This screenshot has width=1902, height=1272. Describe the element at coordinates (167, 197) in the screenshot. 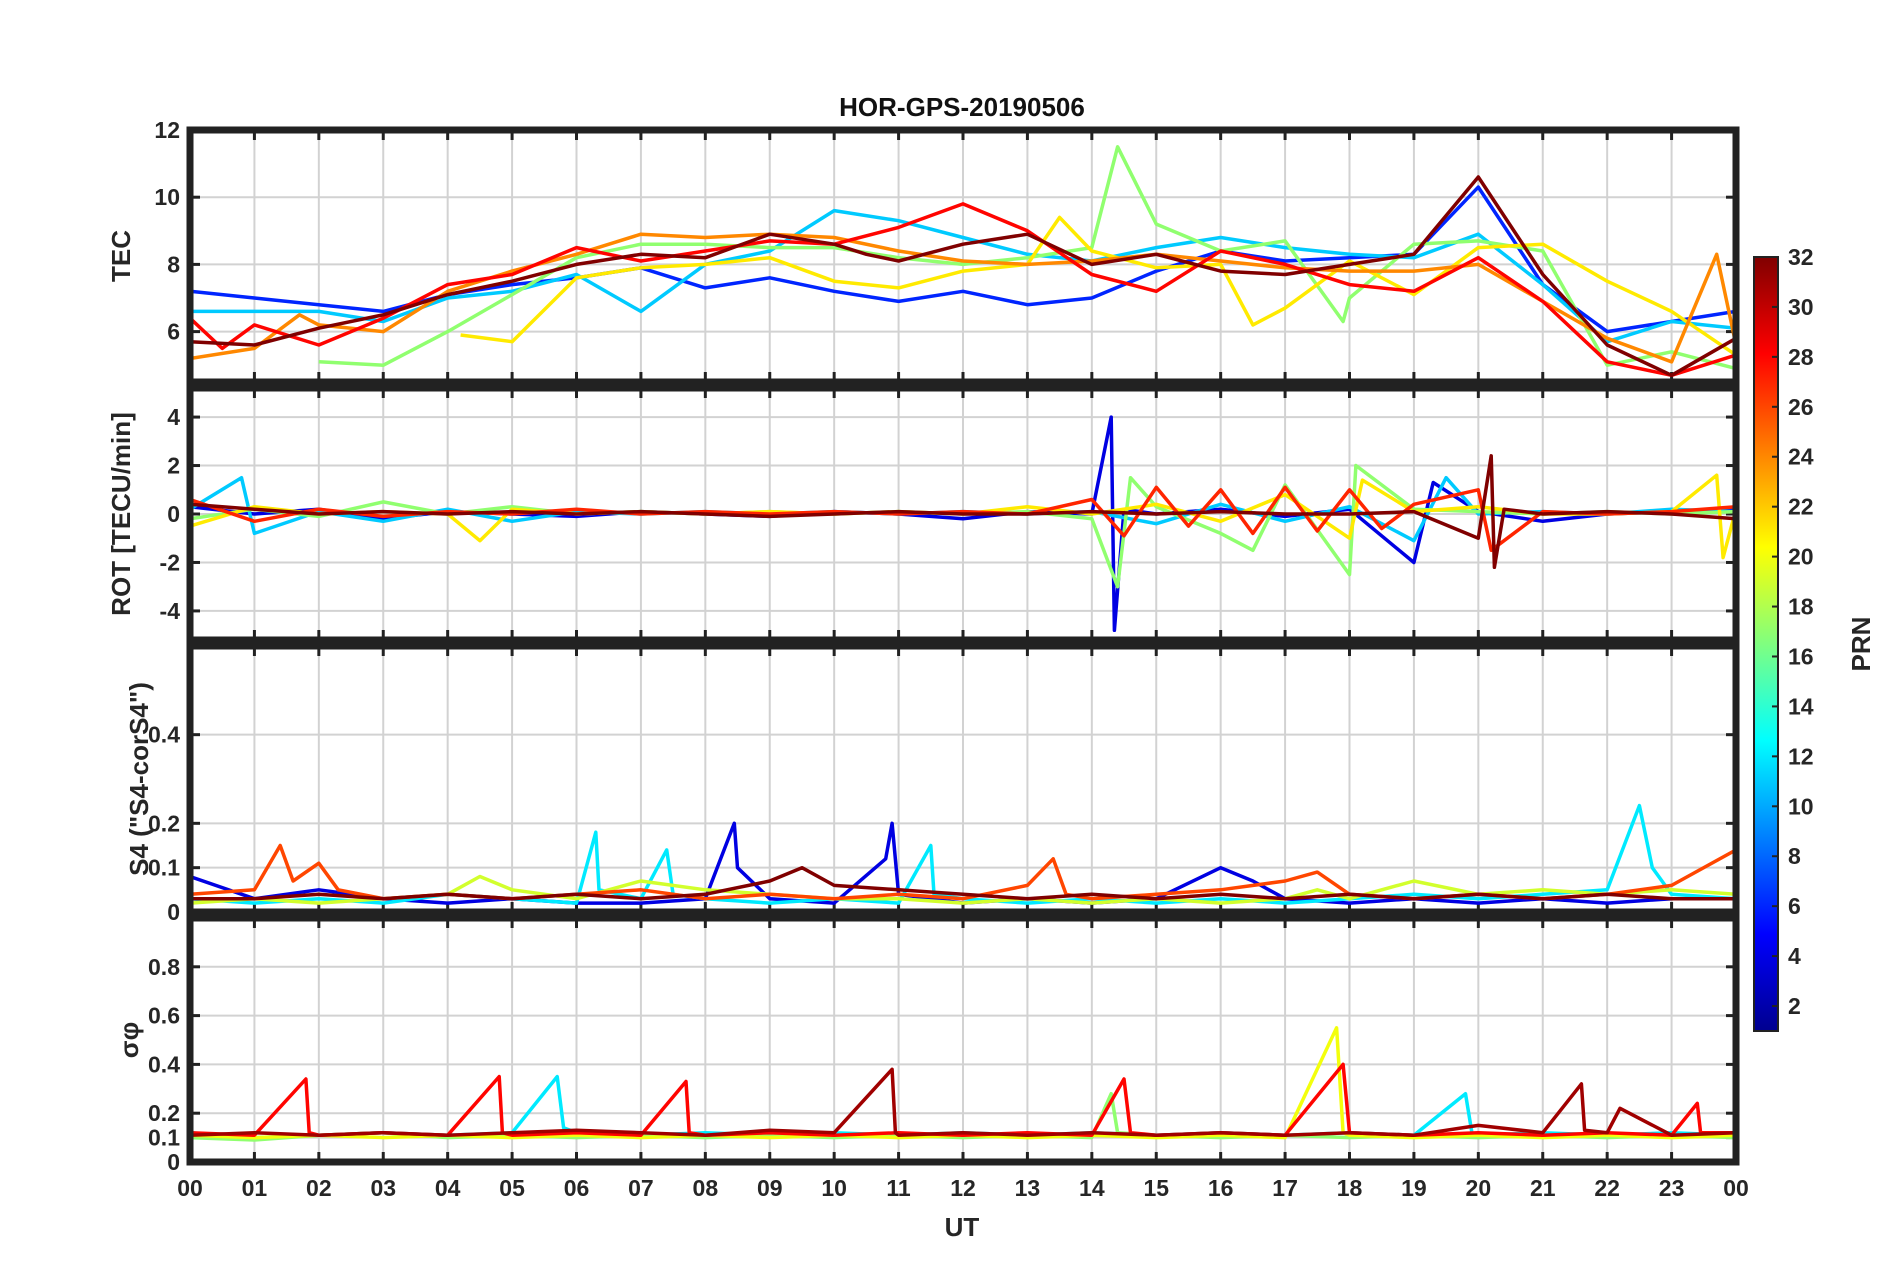

I see `y-tick-label: 10` at that location.